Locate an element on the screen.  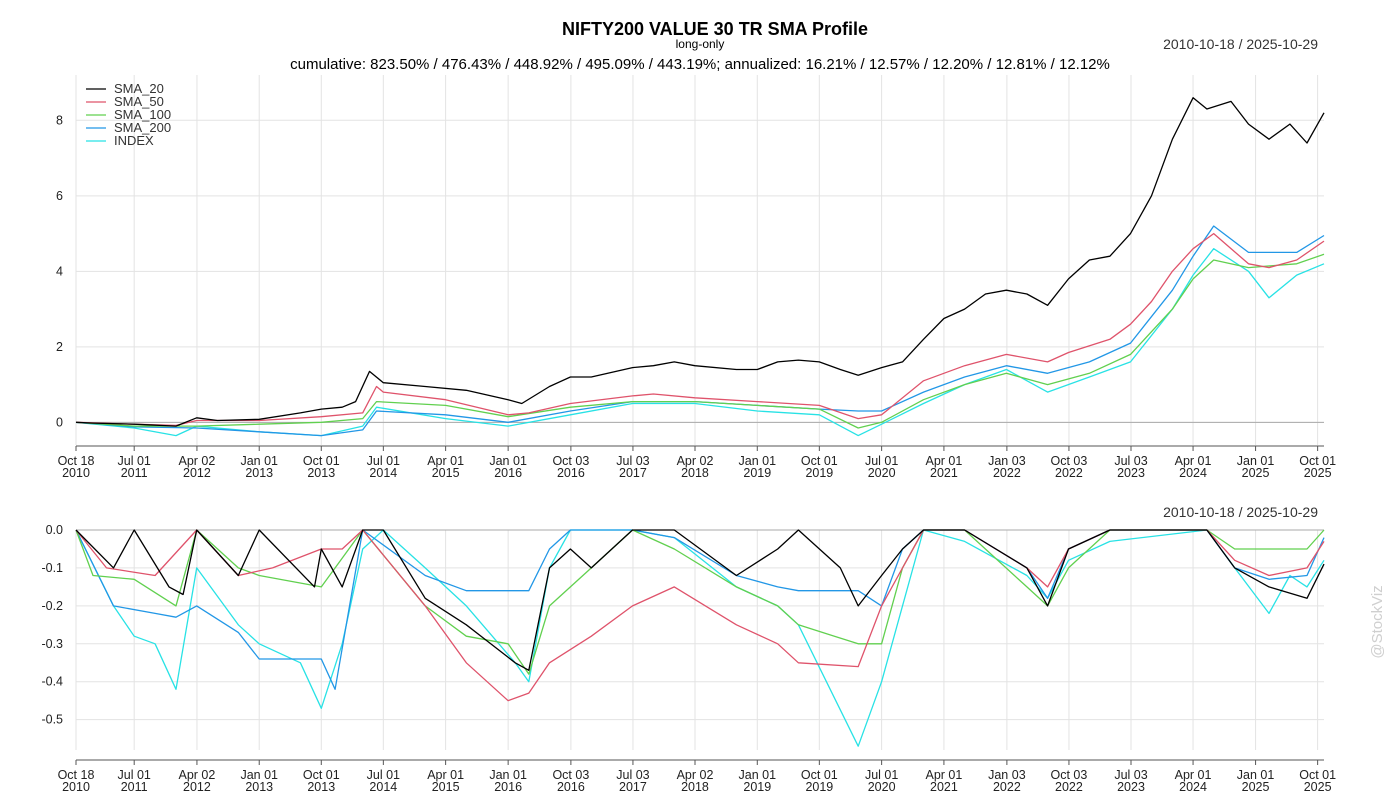
x-tick-year-label: 2021 is located at coordinates (944, 473).